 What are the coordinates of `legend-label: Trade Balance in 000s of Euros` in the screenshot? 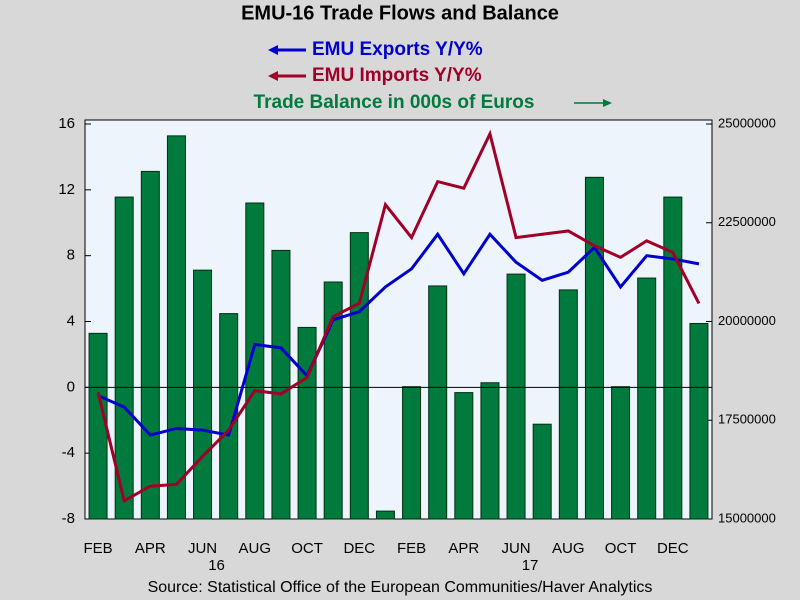 It's located at (394, 102).